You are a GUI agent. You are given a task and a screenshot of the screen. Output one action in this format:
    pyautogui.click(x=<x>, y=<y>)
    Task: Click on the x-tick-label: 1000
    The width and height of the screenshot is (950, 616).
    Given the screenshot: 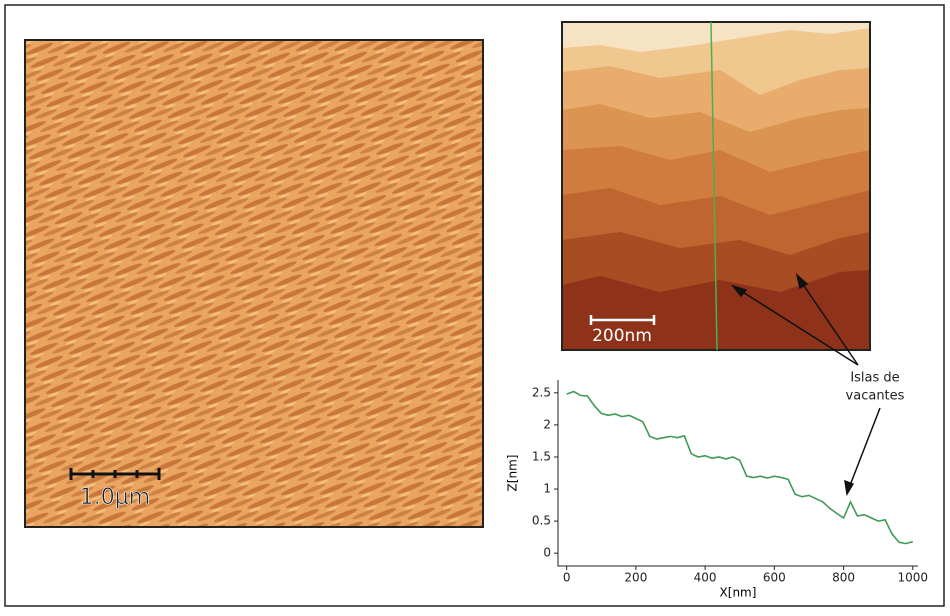 What is the action you would take?
    pyautogui.click(x=913, y=578)
    